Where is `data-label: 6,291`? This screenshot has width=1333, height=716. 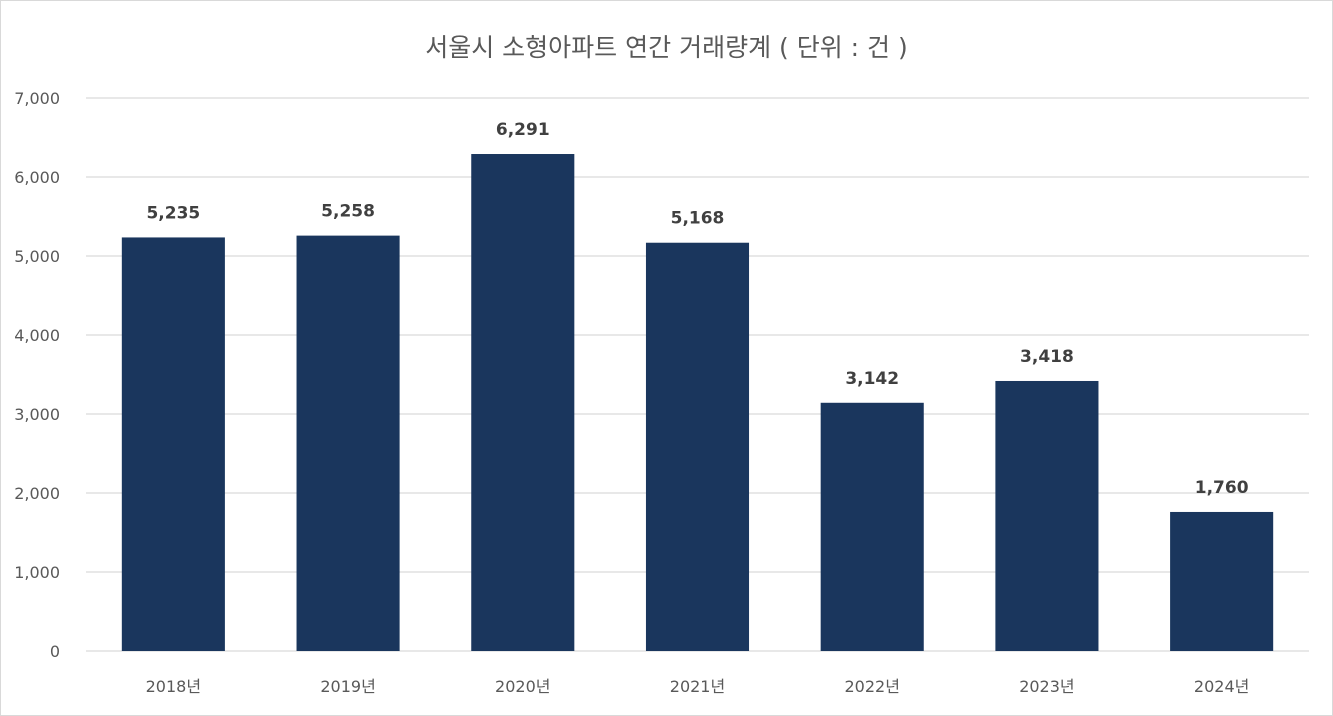 data-label: 6,291 is located at coordinates (523, 130).